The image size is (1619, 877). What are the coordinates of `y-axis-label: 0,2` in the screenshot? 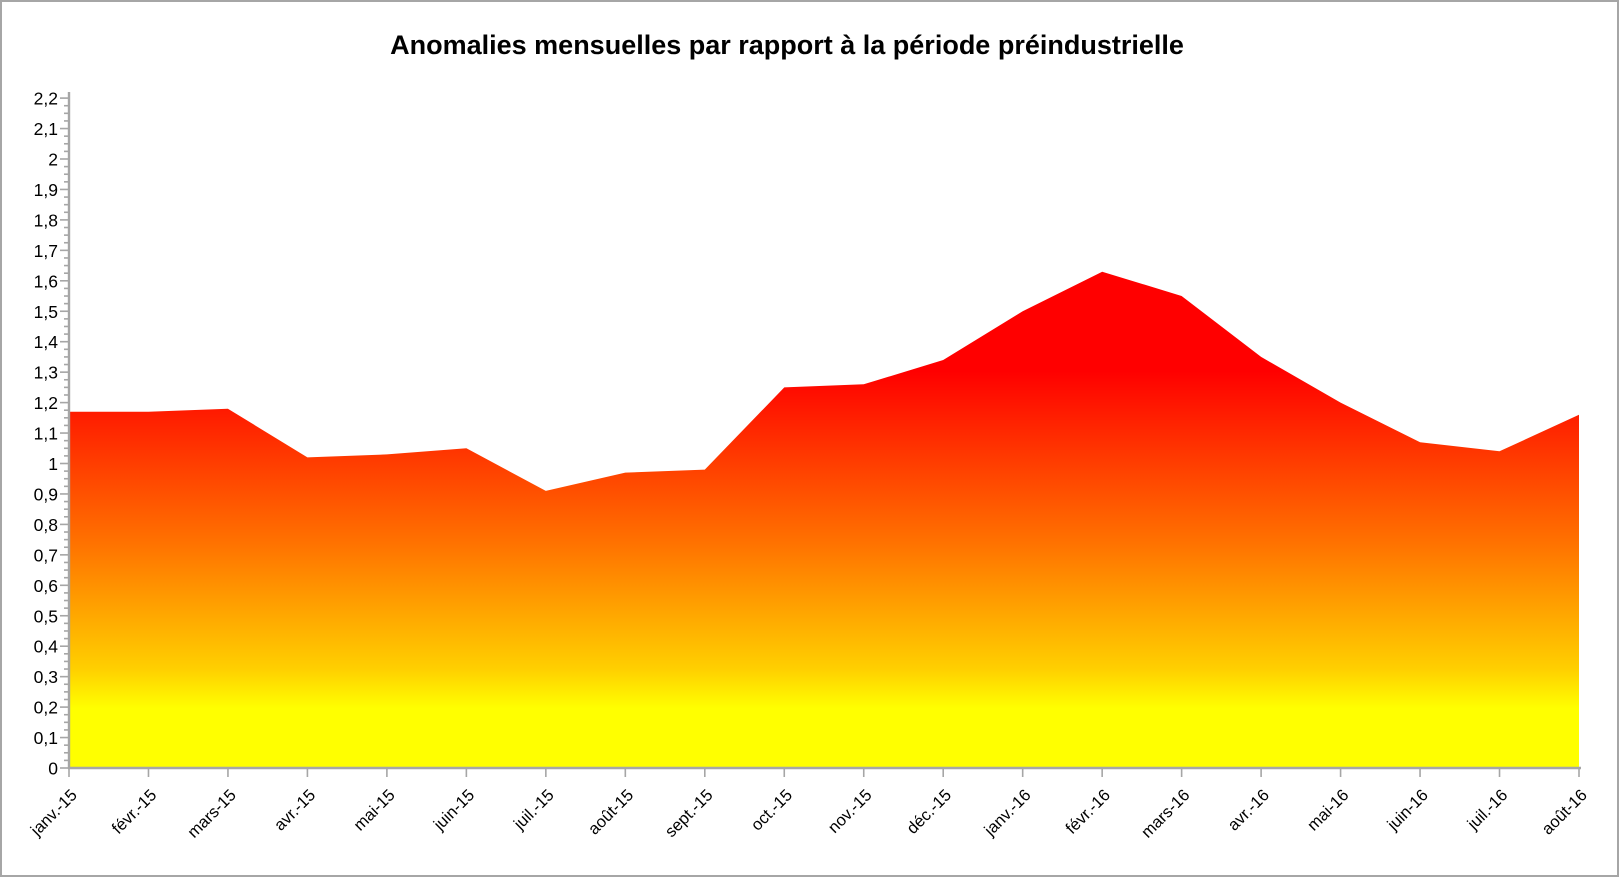 It's located at (46, 708).